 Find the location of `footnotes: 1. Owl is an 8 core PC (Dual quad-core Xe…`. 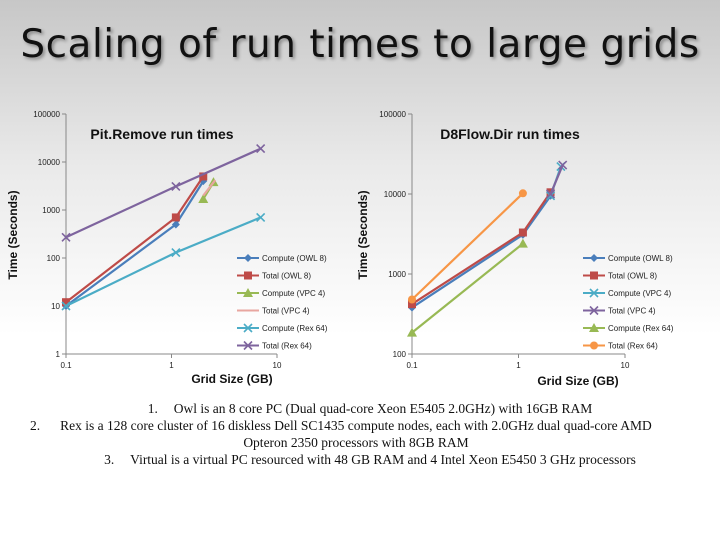

footnotes: 1. Owl is an 8 core PC (Dual quad-core Xe… is located at coordinates (370, 434).